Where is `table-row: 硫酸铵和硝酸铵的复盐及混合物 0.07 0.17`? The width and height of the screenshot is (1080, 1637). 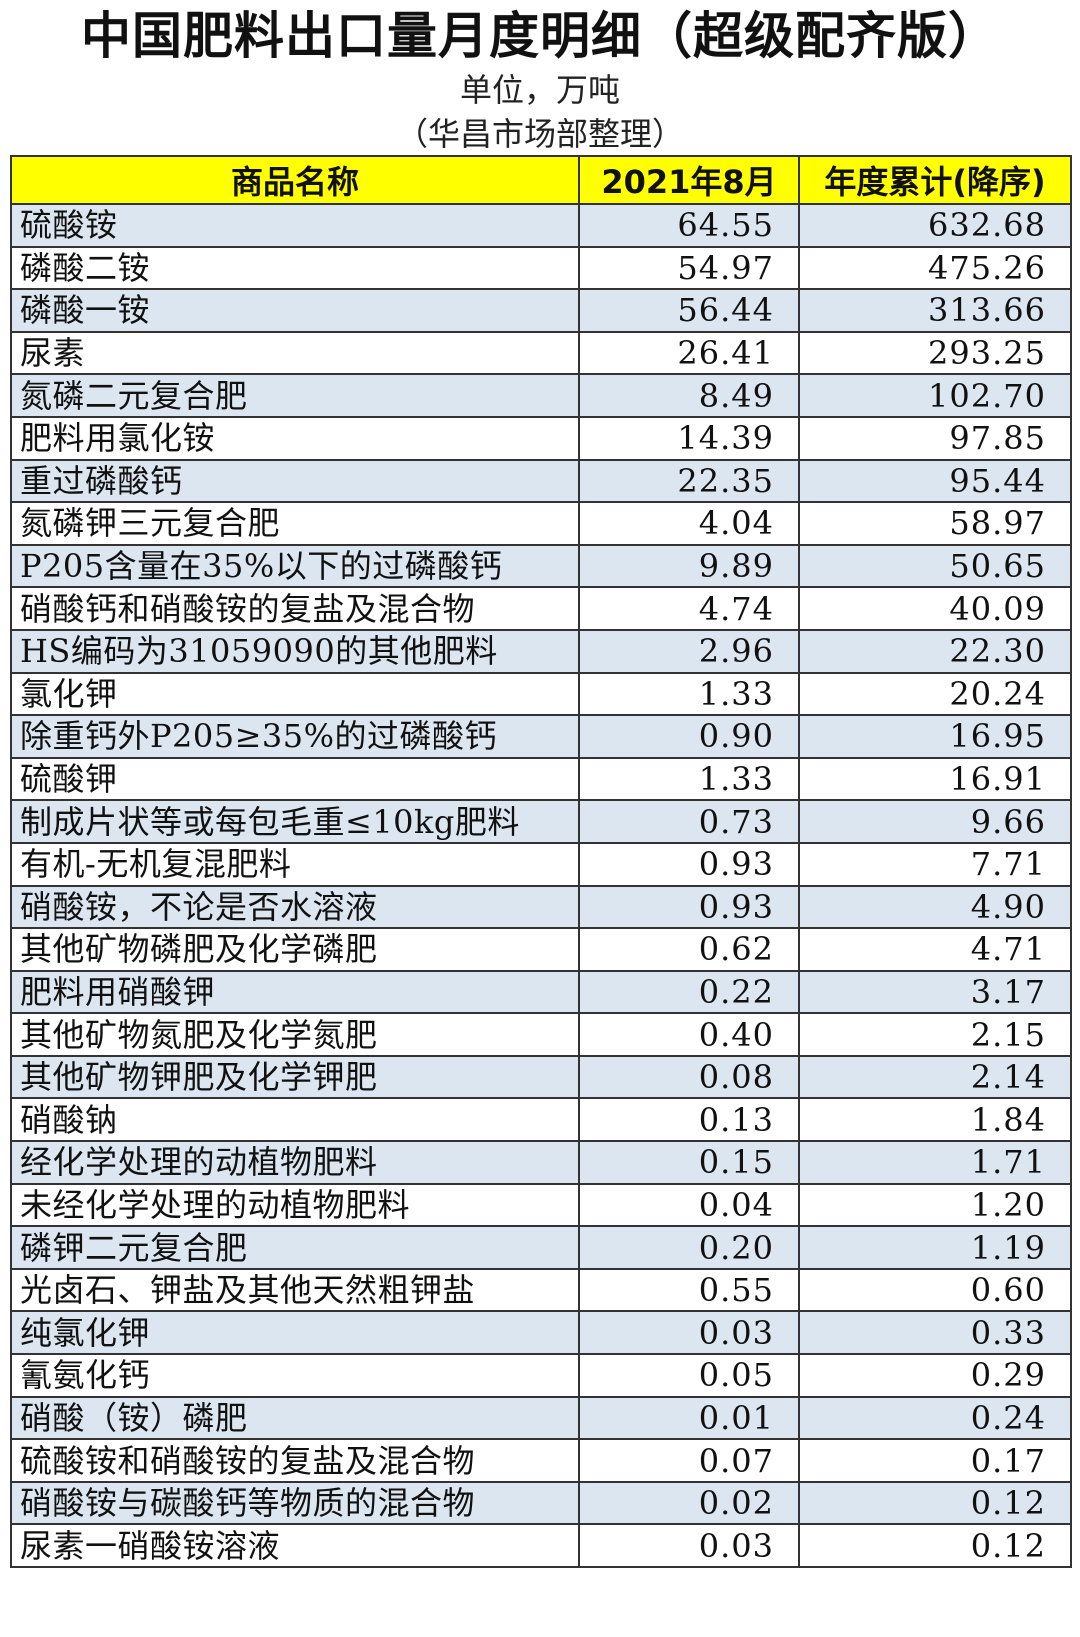 table-row: 硫酸铵和硝酸铵的复盐及混合物 0.07 0.17 is located at coordinates (541, 1460).